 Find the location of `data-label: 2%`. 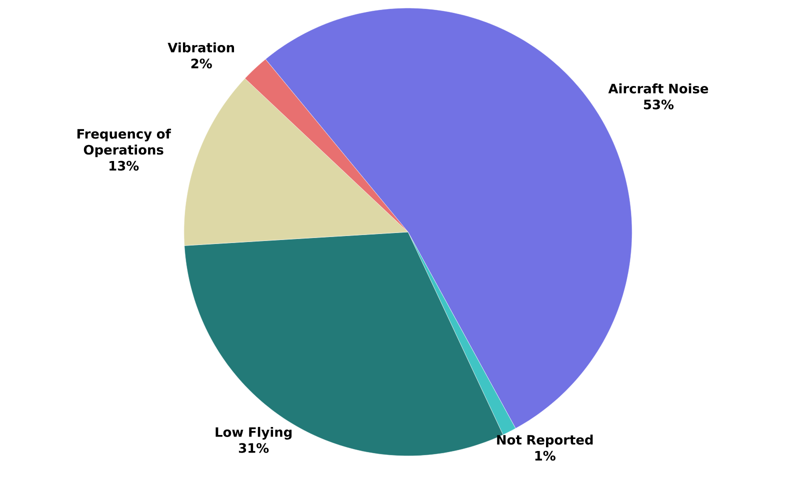

data-label: 2% is located at coordinates (201, 63).